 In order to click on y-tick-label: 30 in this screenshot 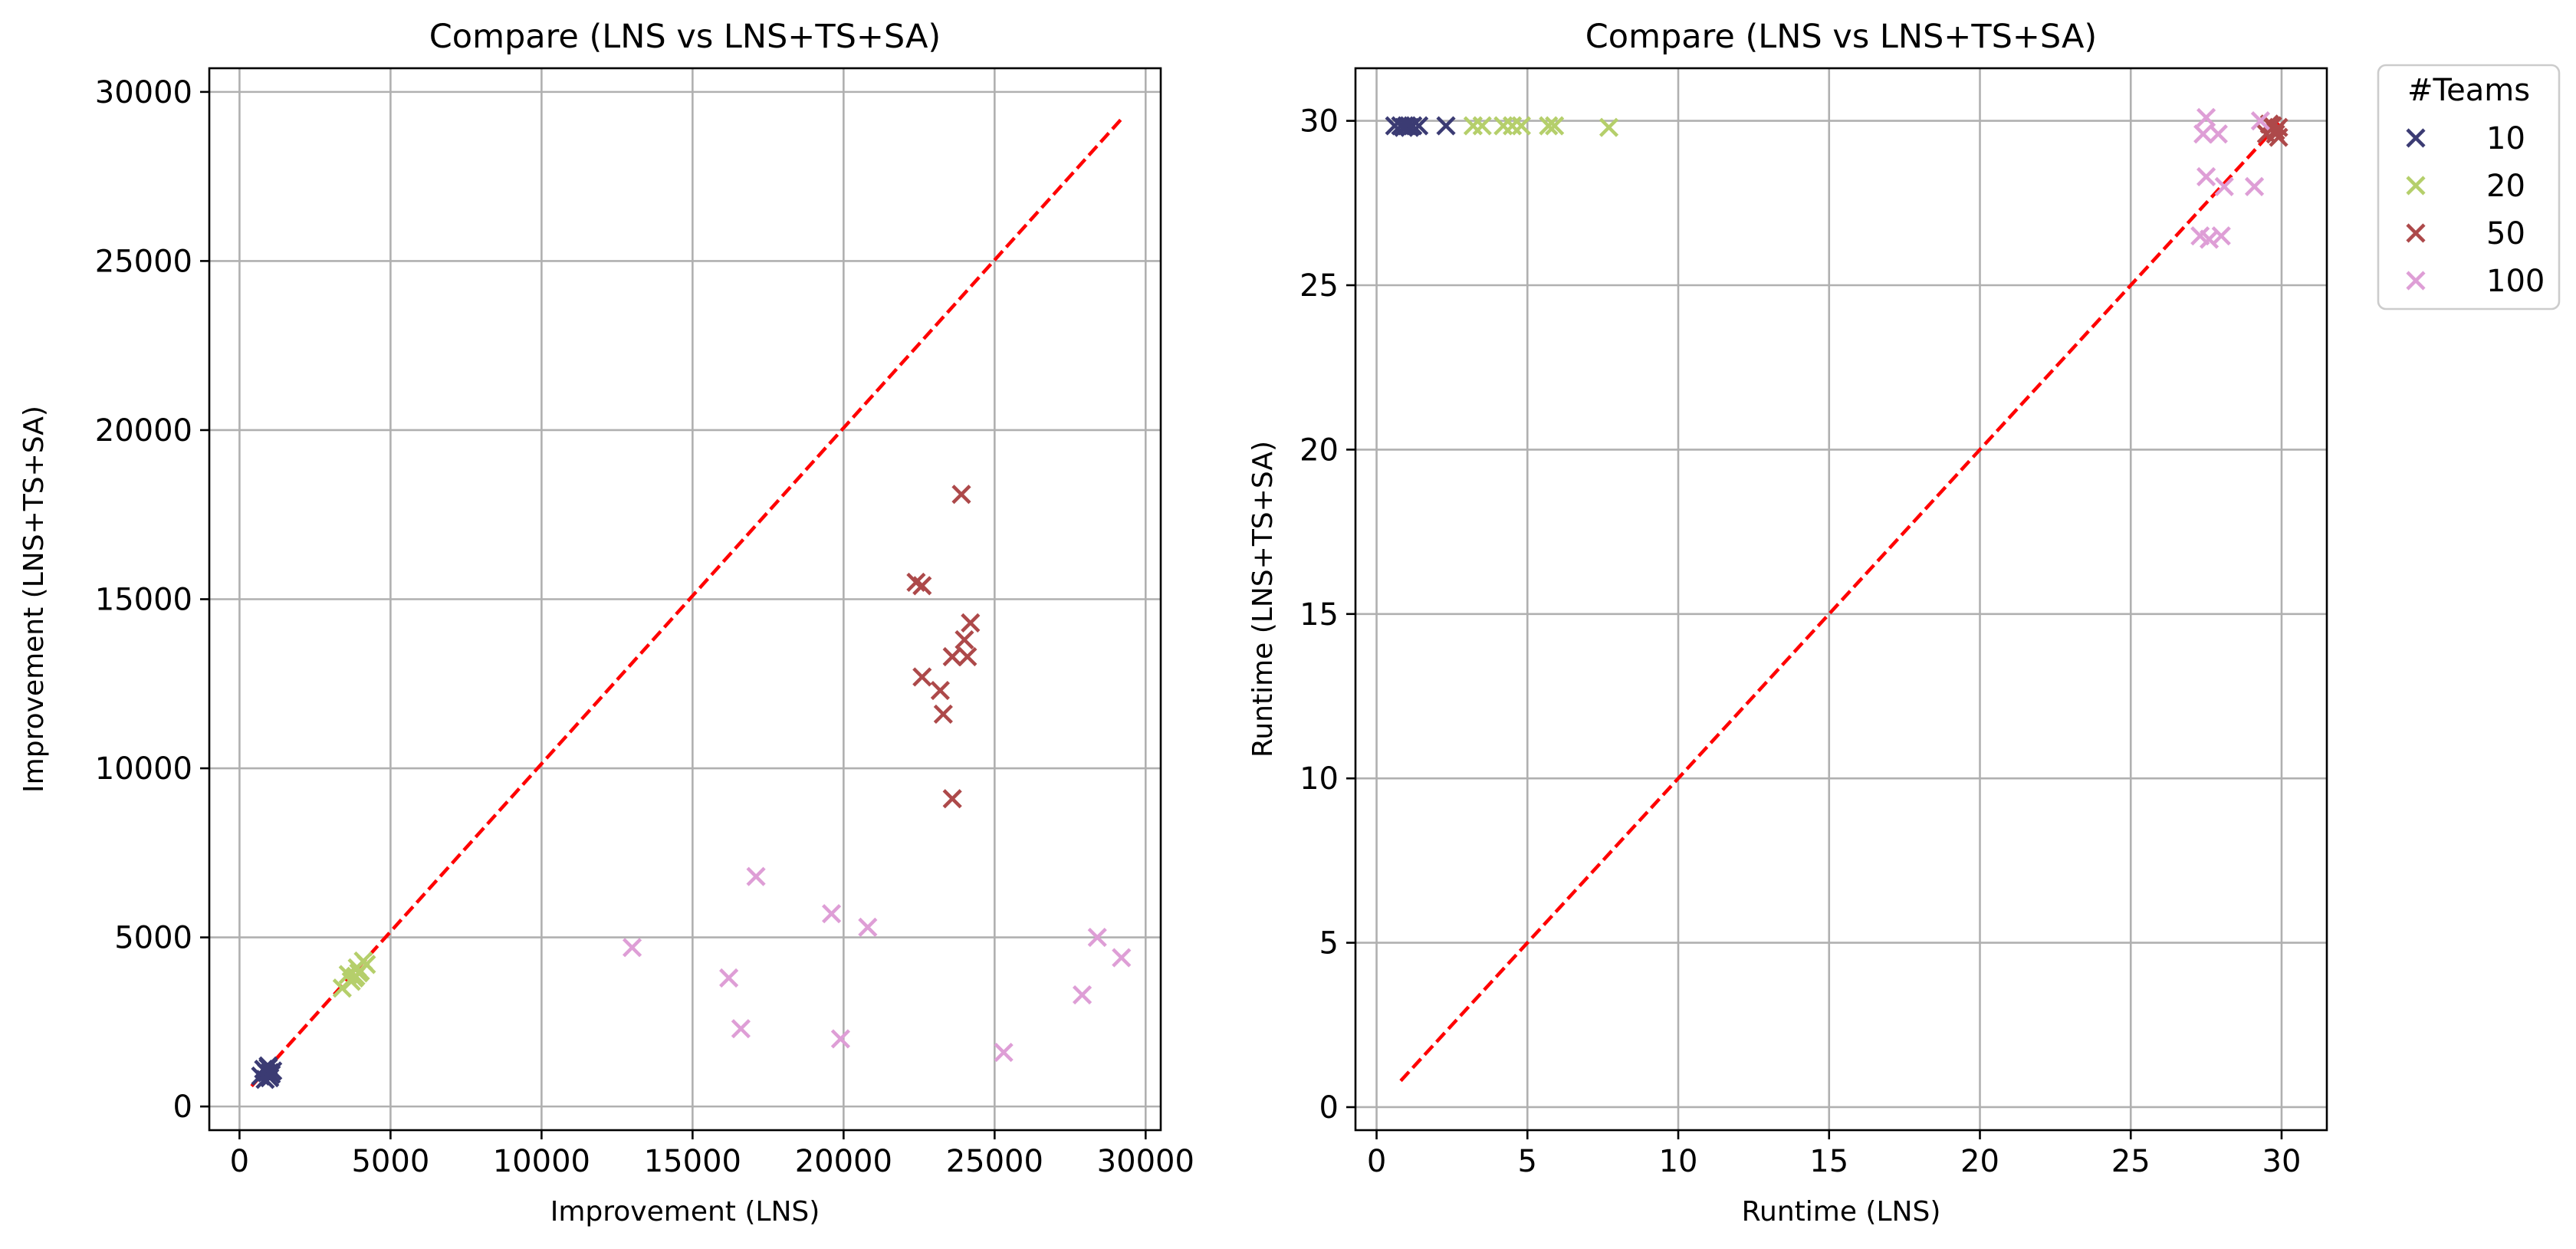, I will do `click(1320, 122)`.